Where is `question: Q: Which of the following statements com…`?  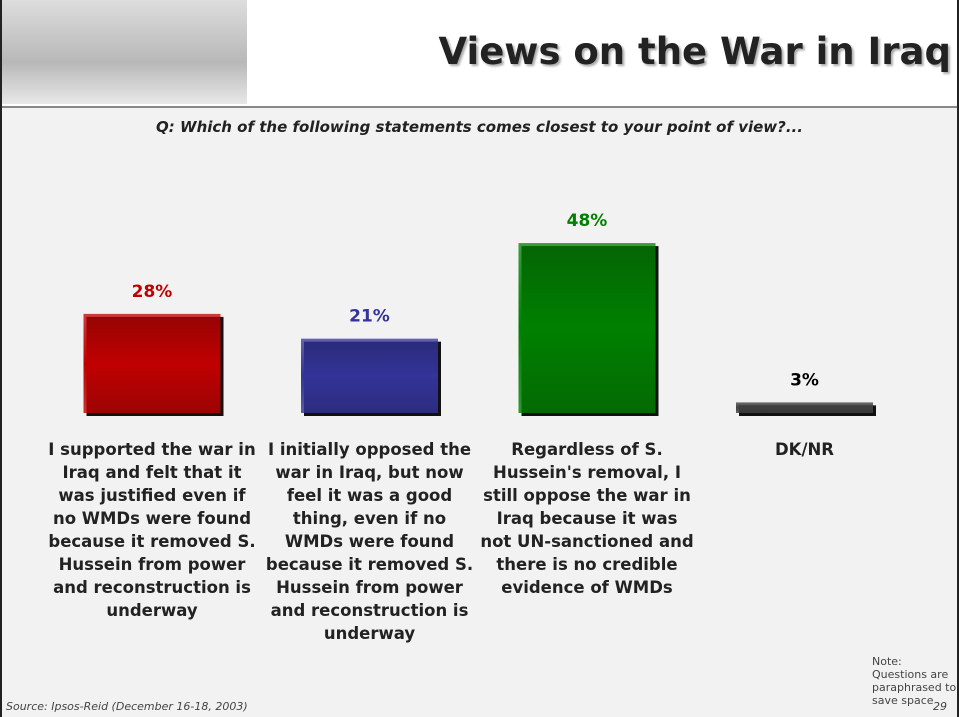 question: Q: Which of the following statements com… is located at coordinates (479, 127).